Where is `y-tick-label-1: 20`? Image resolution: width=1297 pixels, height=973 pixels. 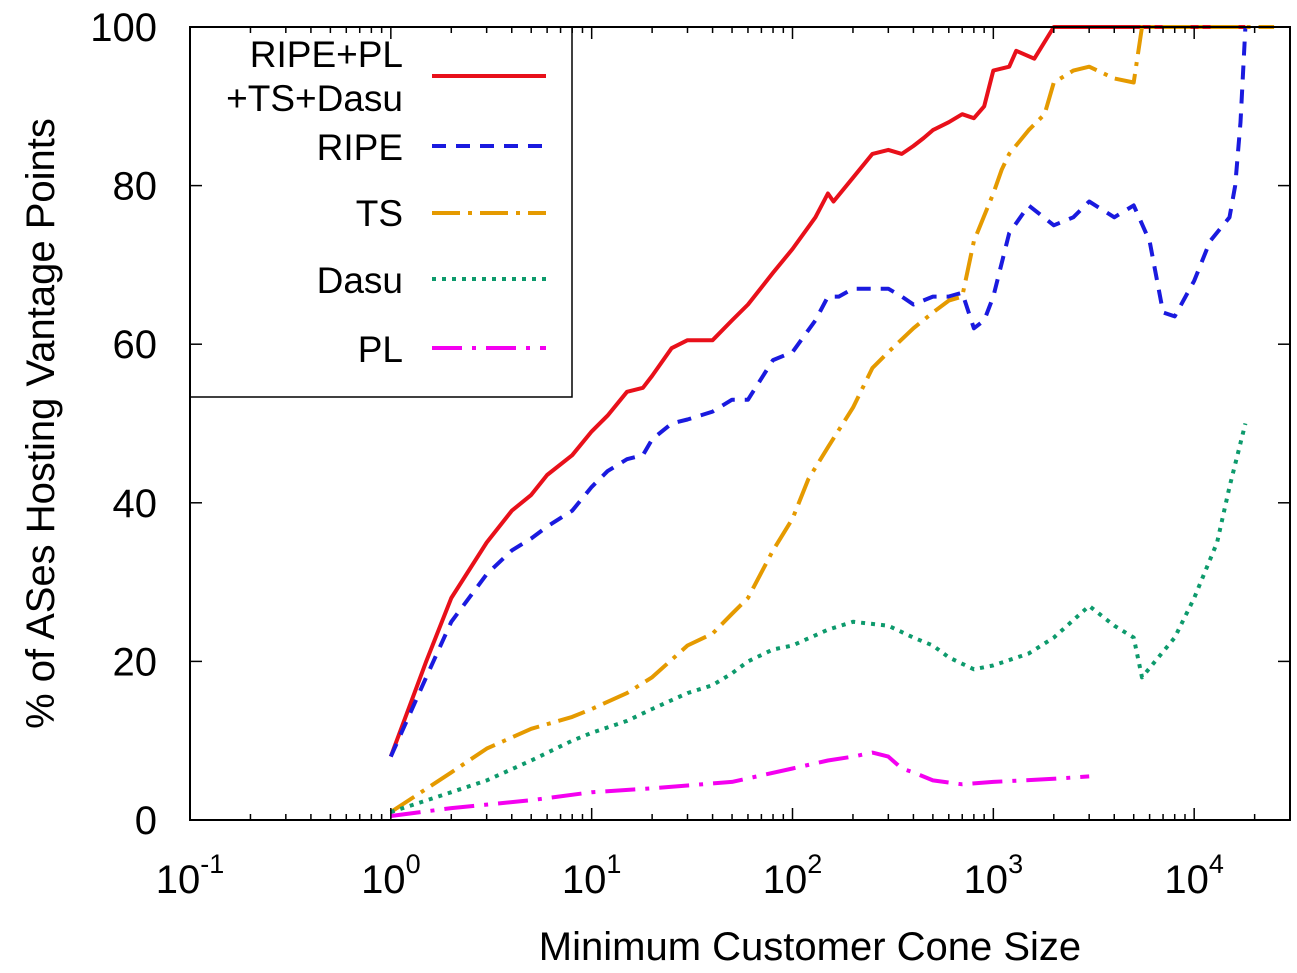 y-tick-label-1: 20 is located at coordinates (135, 662).